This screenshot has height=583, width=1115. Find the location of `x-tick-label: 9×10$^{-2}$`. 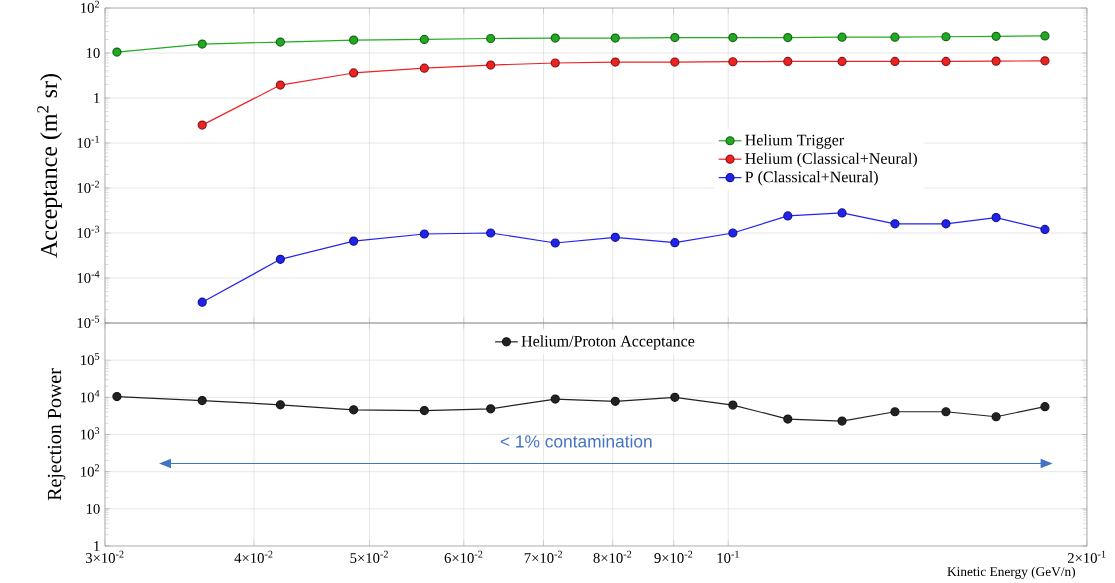

x-tick-label: 9×10$^{-2}$ is located at coordinates (673, 556).